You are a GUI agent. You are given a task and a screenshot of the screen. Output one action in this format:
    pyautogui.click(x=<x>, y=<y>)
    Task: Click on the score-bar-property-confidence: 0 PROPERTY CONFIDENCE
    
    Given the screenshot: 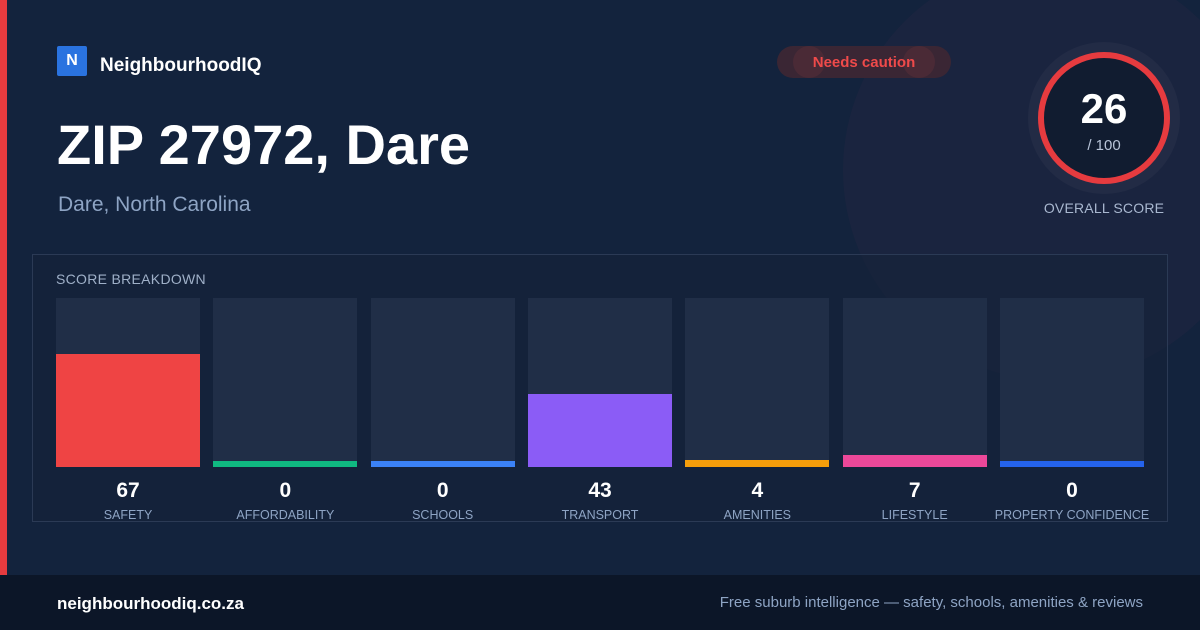 What is the action you would take?
    pyautogui.click(x=1072, y=410)
    